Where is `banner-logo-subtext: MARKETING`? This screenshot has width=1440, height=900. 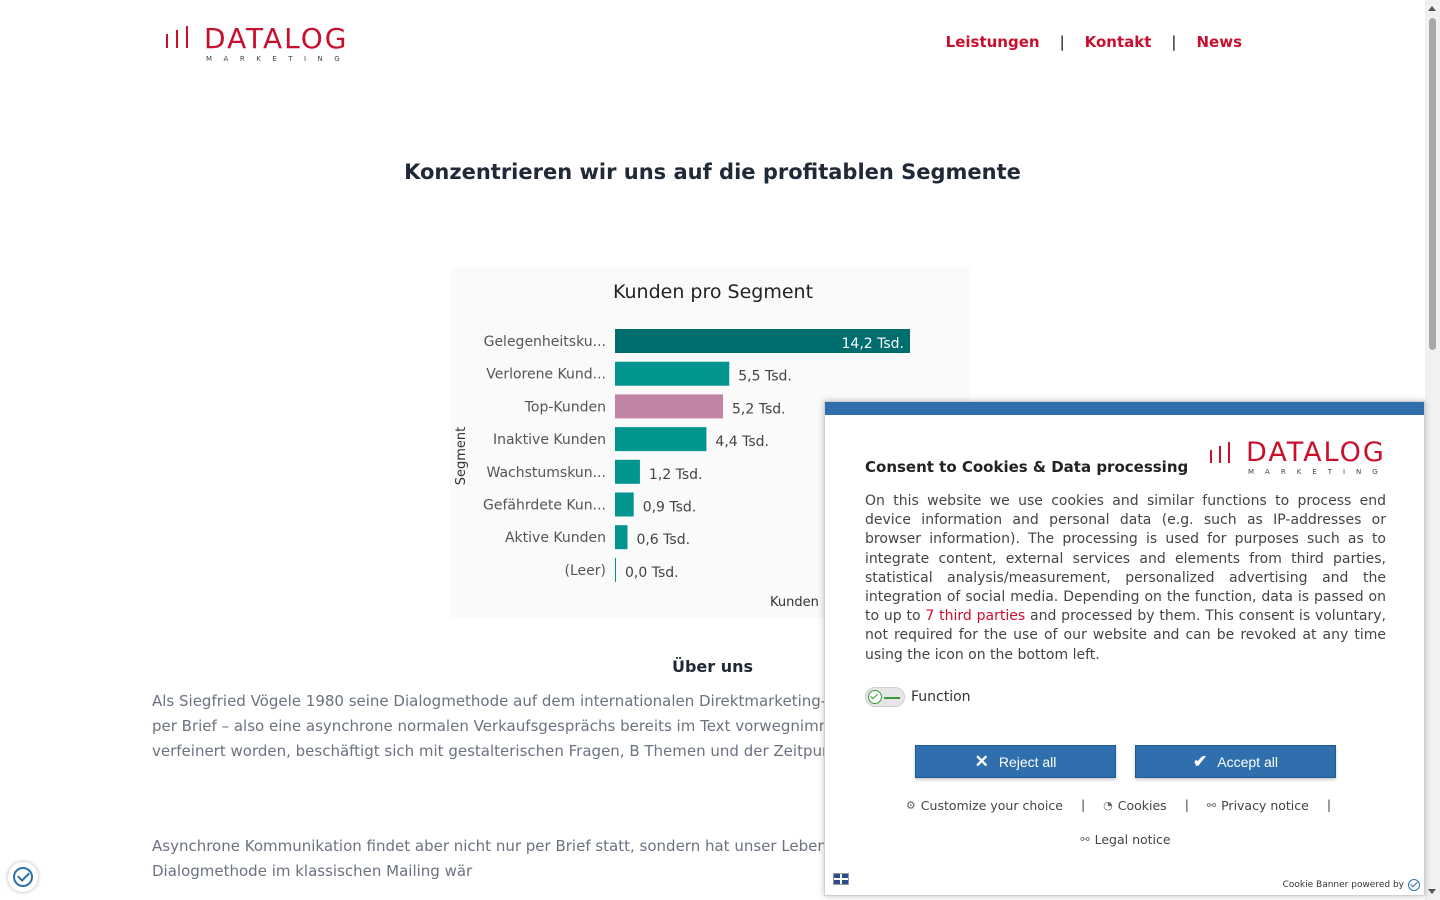 banner-logo-subtext: MARKETING is located at coordinates (1318, 472).